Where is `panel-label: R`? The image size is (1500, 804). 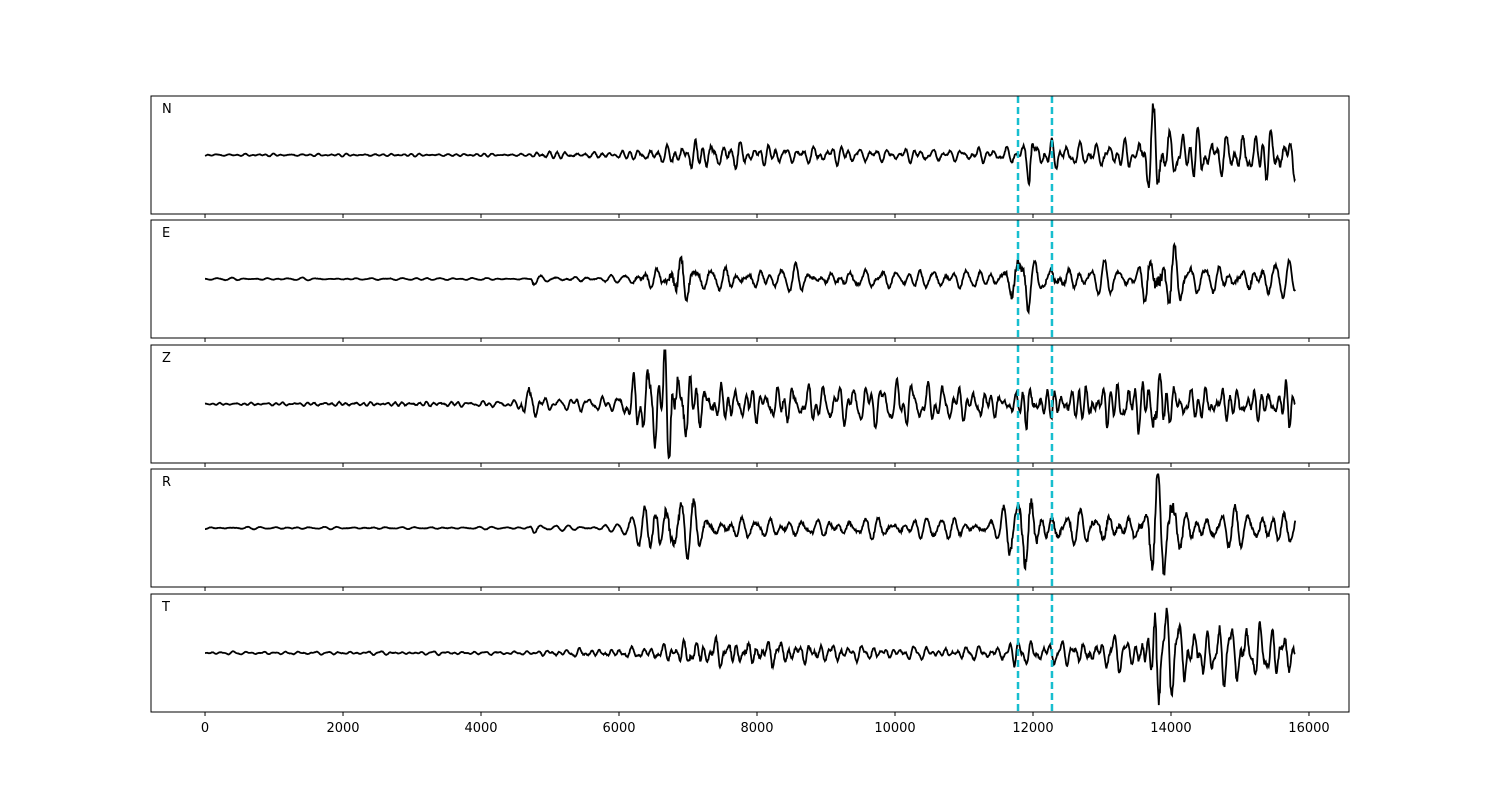
panel-label: R is located at coordinates (166, 482).